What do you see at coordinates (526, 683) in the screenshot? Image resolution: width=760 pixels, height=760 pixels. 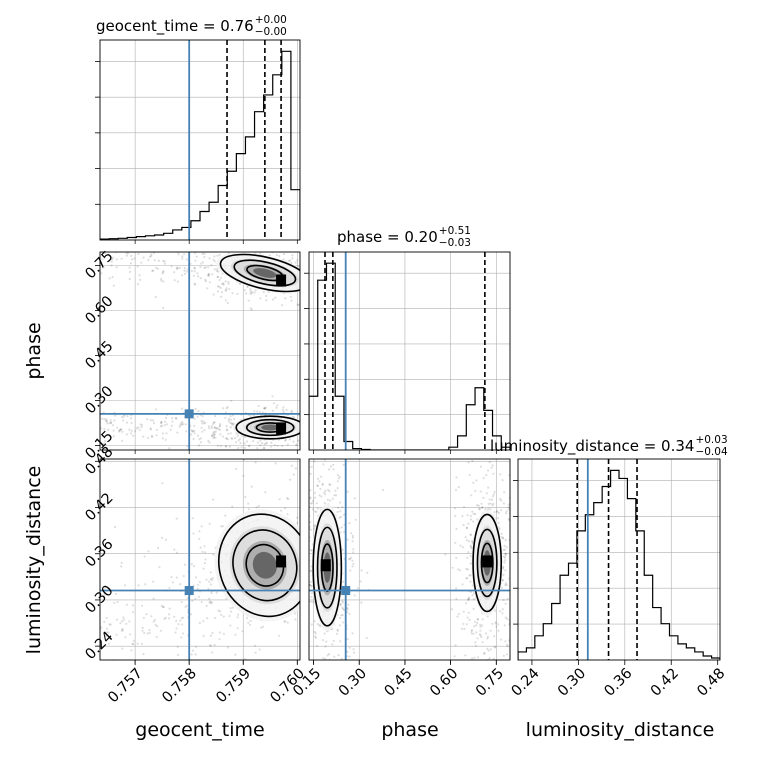 I see `x-tick-label-luminosity_distance: 0.24` at bounding box center [526, 683].